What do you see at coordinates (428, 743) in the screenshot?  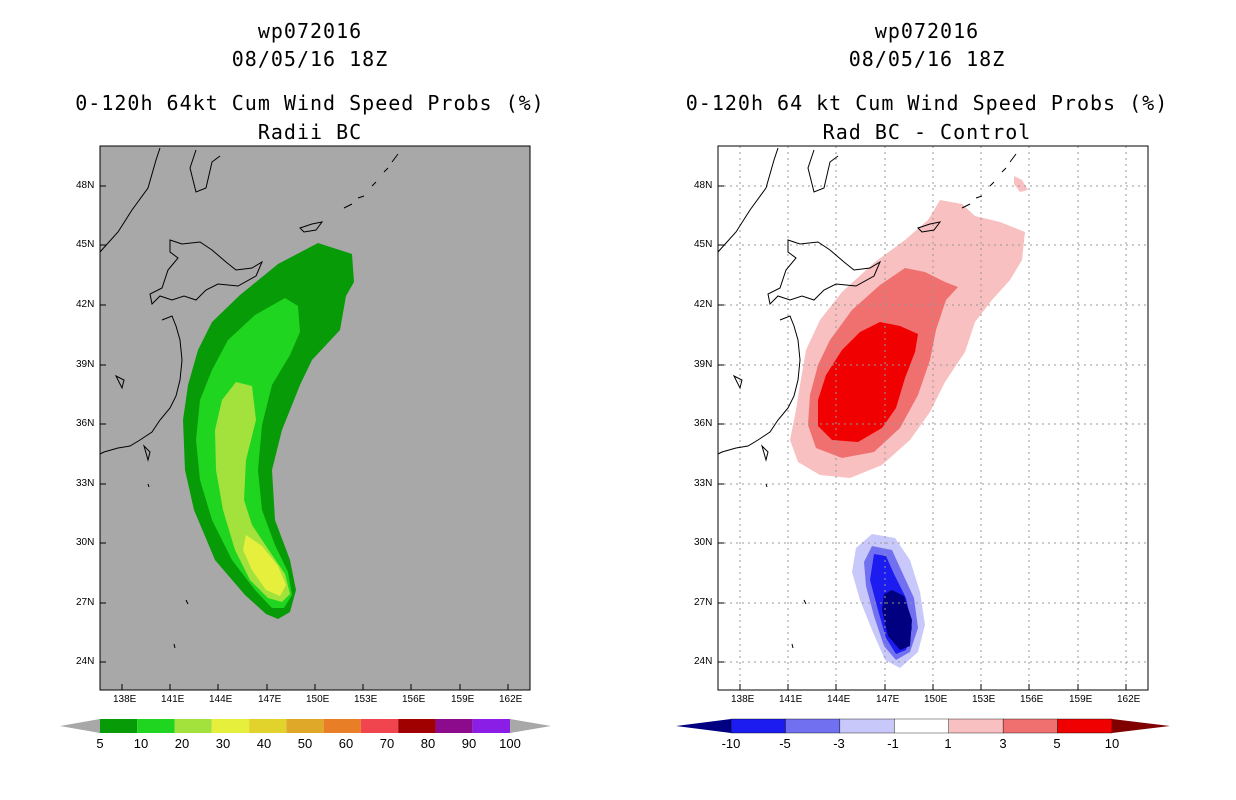 I see `left-colorbar-label: 80` at bounding box center [428, 743].